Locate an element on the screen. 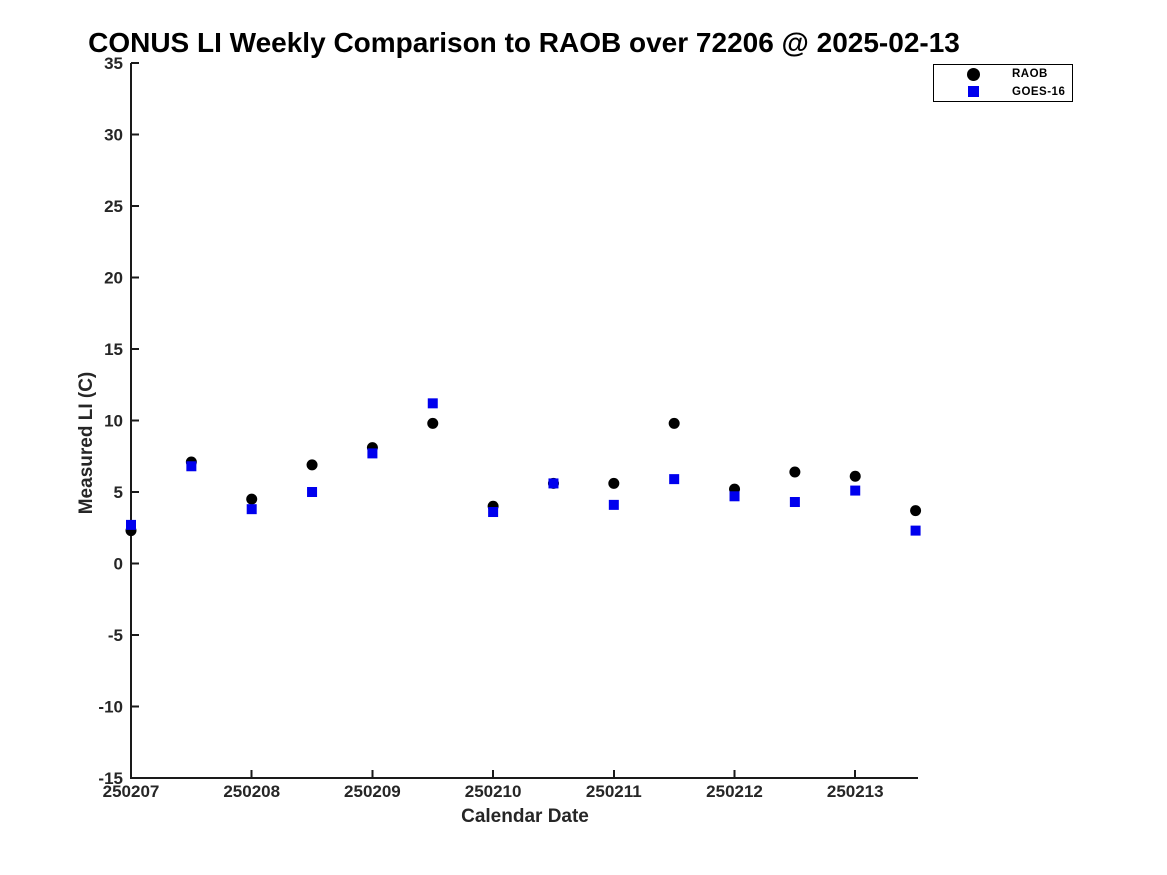 This screenshot has height=875, width=1167. x-tick-label: 250211 is located at coordinates (614, 791).